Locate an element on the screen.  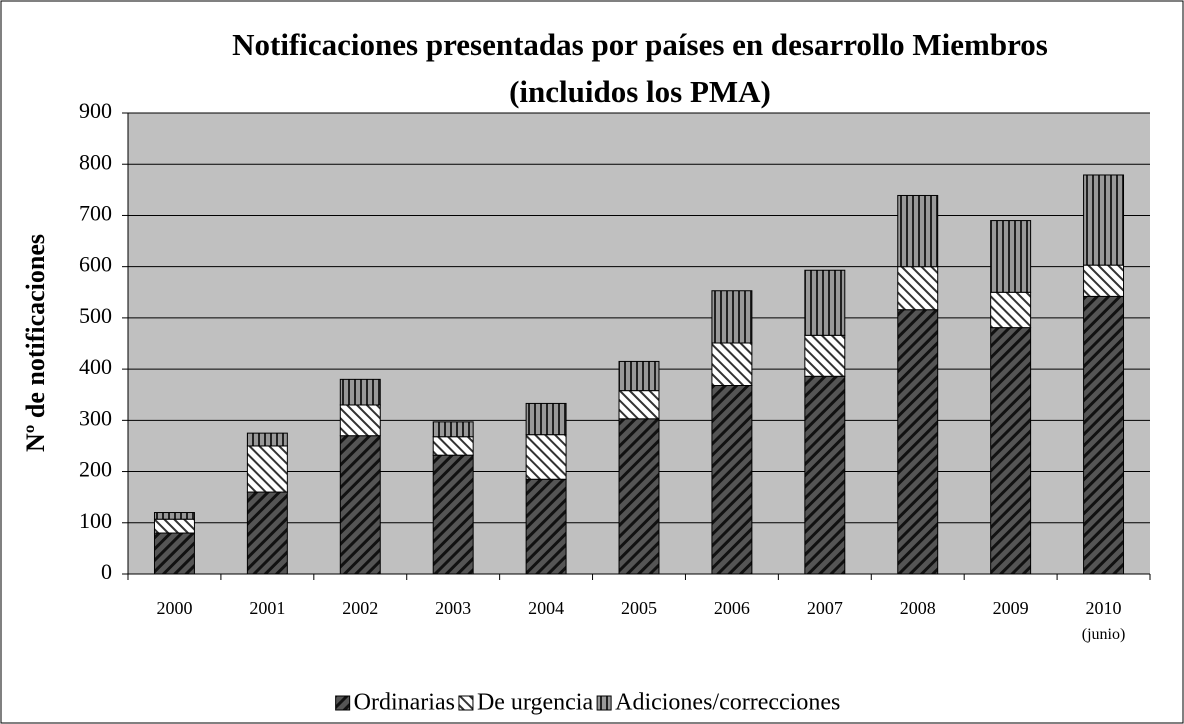
x-tick-label: 2010 (junio) is located at coordinates (1104, 620).